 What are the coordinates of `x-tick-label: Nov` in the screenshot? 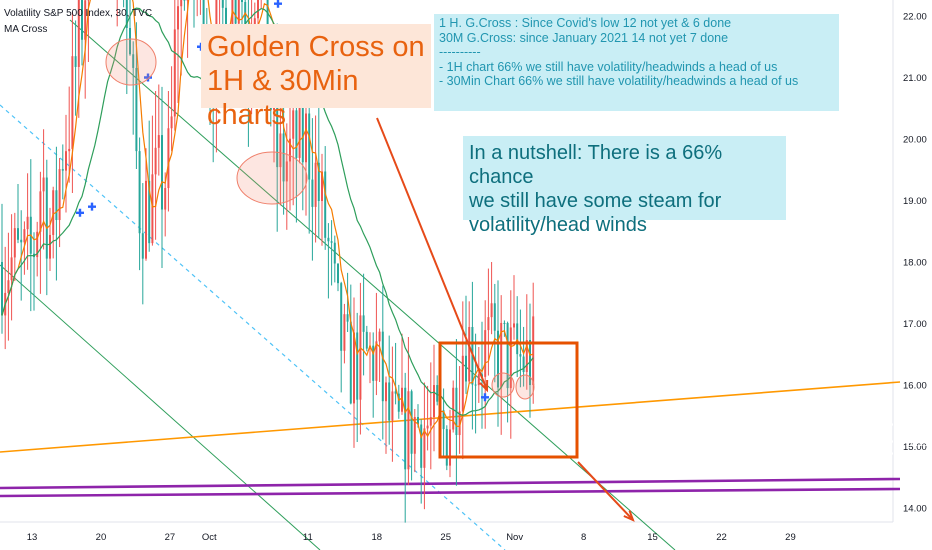 It's located at (514, 537).